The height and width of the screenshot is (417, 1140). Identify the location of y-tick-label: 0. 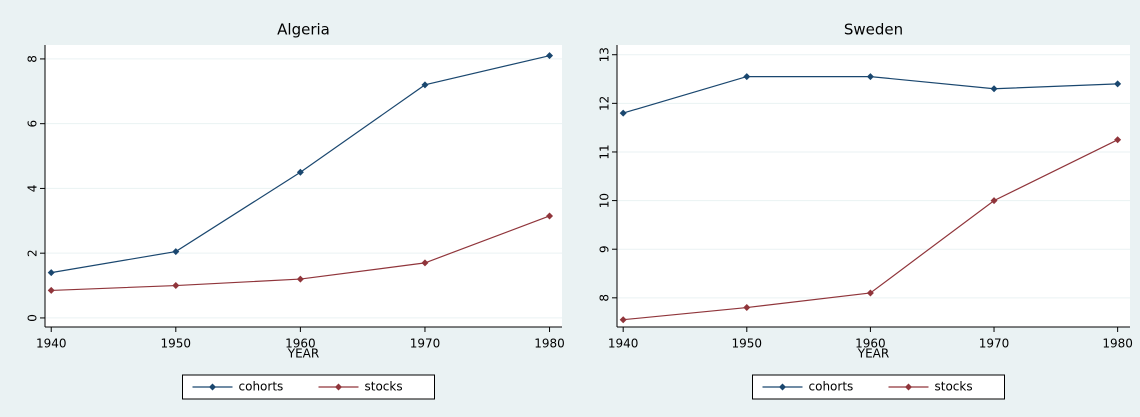
(33, 318).